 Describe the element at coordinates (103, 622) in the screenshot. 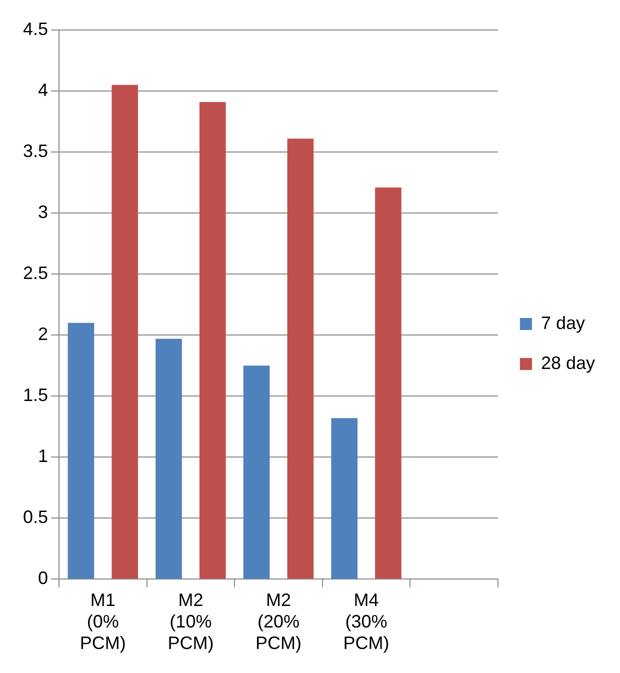

I see `x-tick-label: M1 (0% PCM)` at that location.